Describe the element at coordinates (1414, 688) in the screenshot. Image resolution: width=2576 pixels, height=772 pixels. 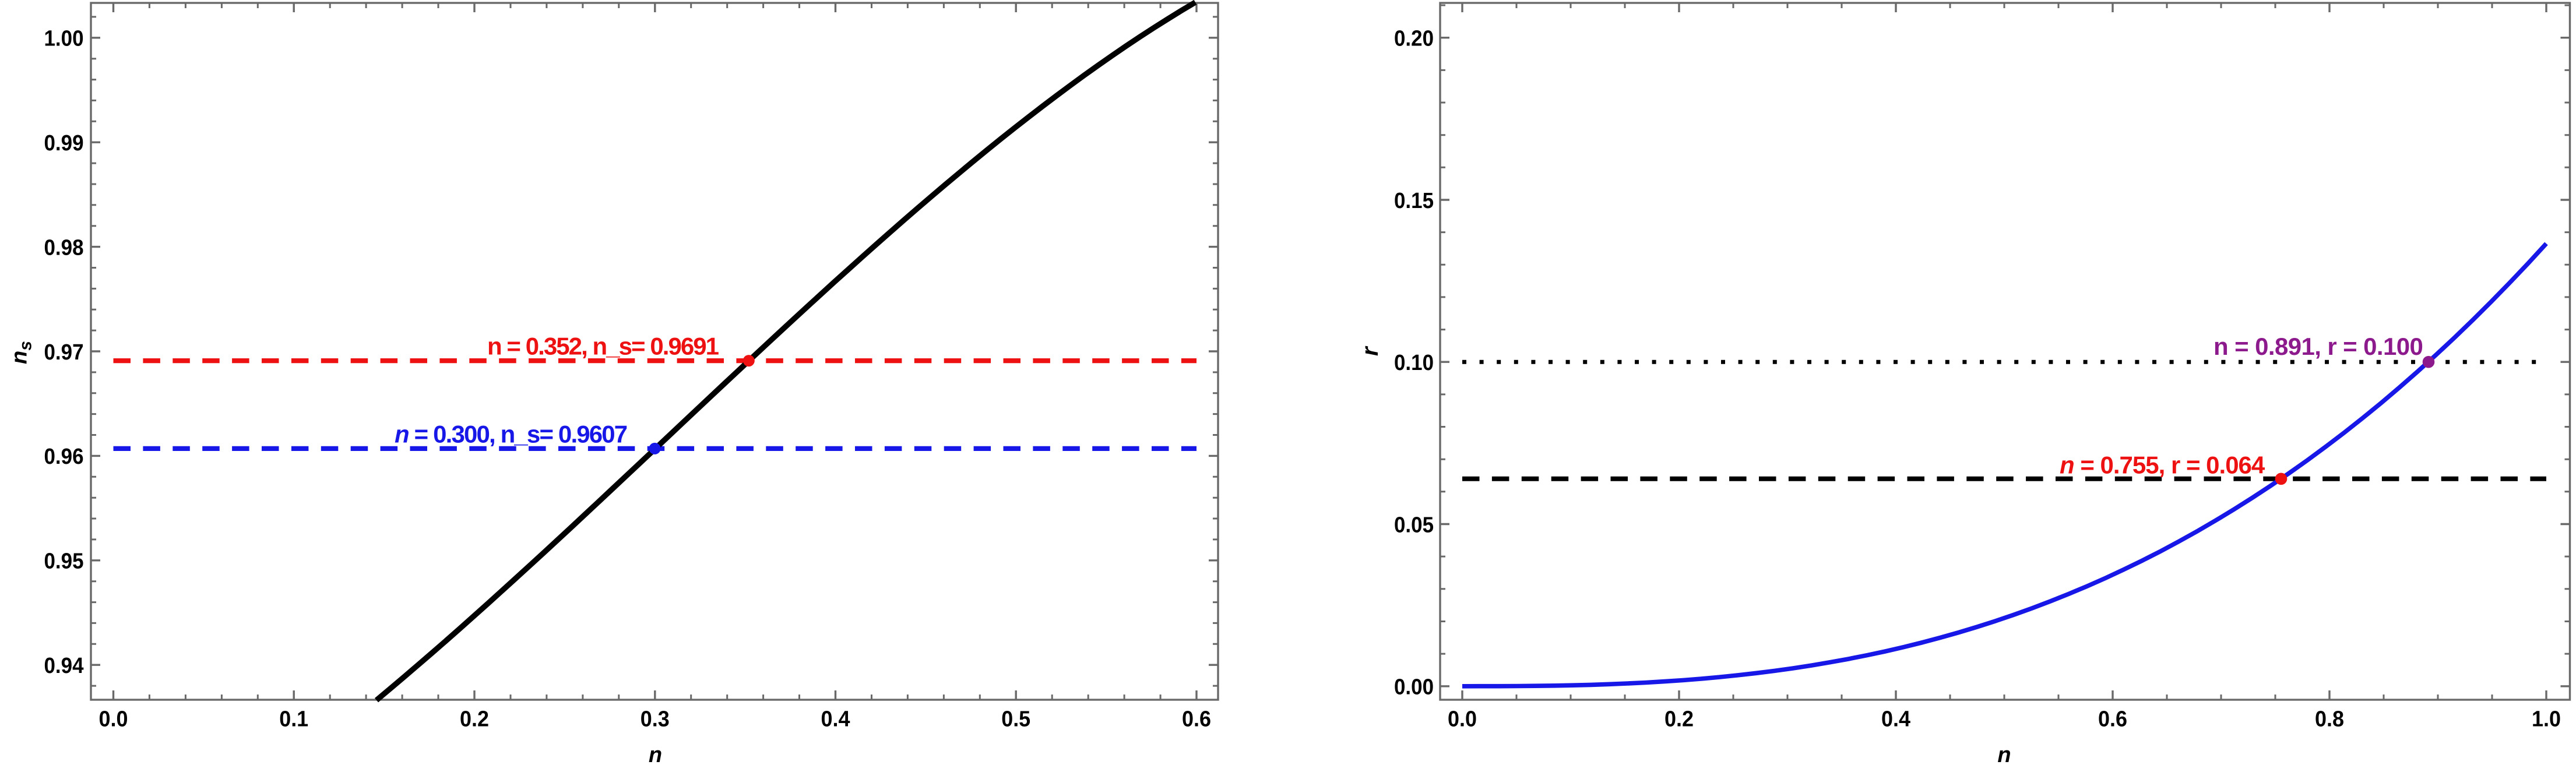
I see `svg-text: 0.00` at that location.